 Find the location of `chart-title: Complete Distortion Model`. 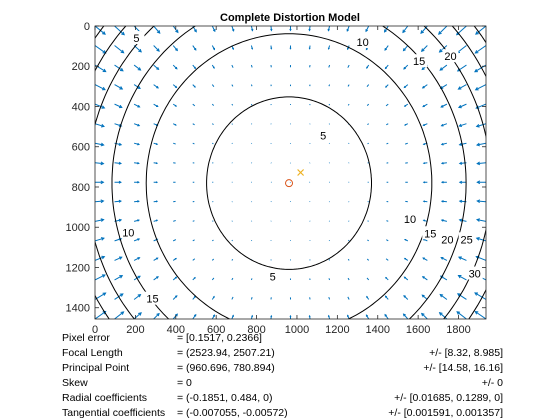

chart-title: Complete Distortion Model is located at coordinates (290, 18).